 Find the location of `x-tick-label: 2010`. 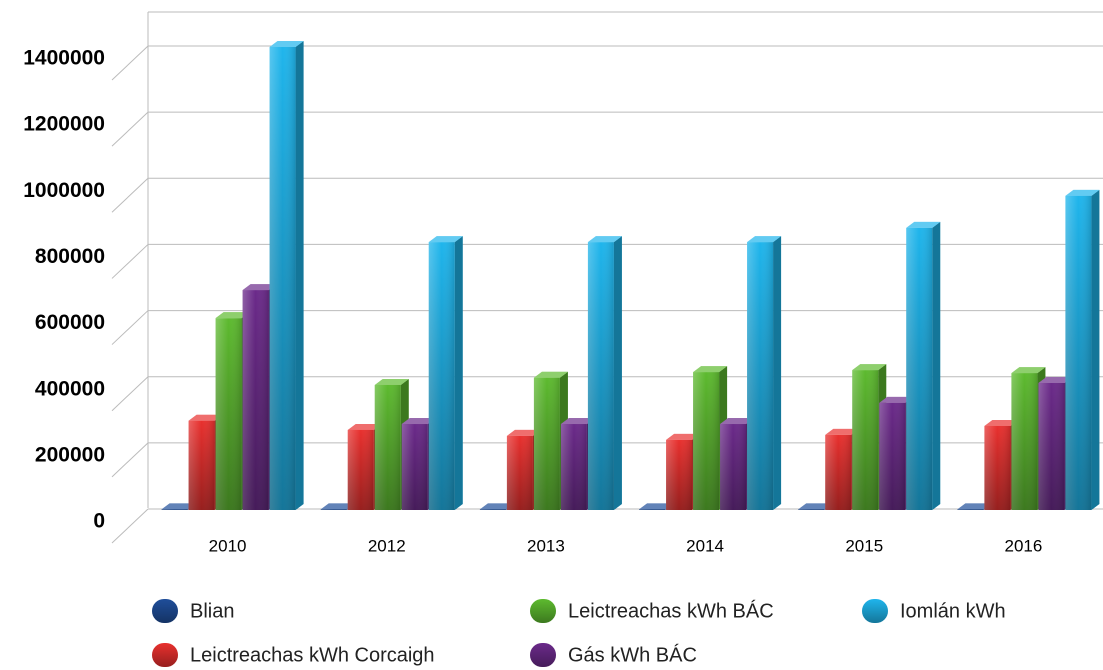

x-tick-label: 2010 is located at coordinates (228, 545).